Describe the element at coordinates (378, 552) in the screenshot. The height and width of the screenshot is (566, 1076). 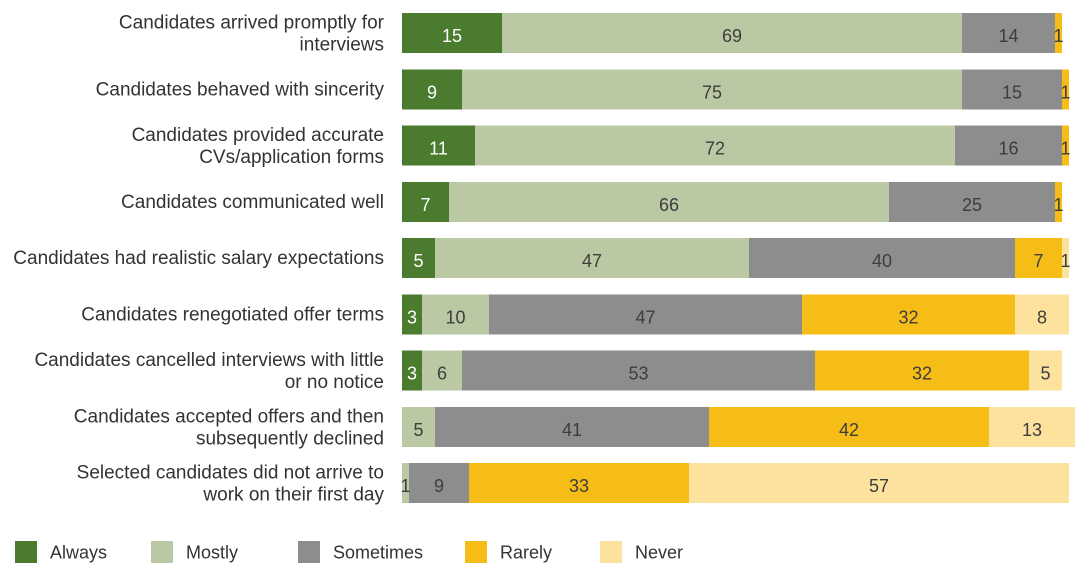
I see `legend-label-sometimes: Sometimes` at that location.